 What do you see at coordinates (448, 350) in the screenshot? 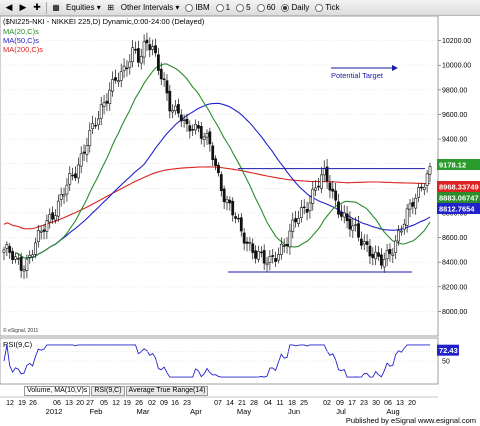
I see `rsi-value-tag` at bounding box center [448, 350].